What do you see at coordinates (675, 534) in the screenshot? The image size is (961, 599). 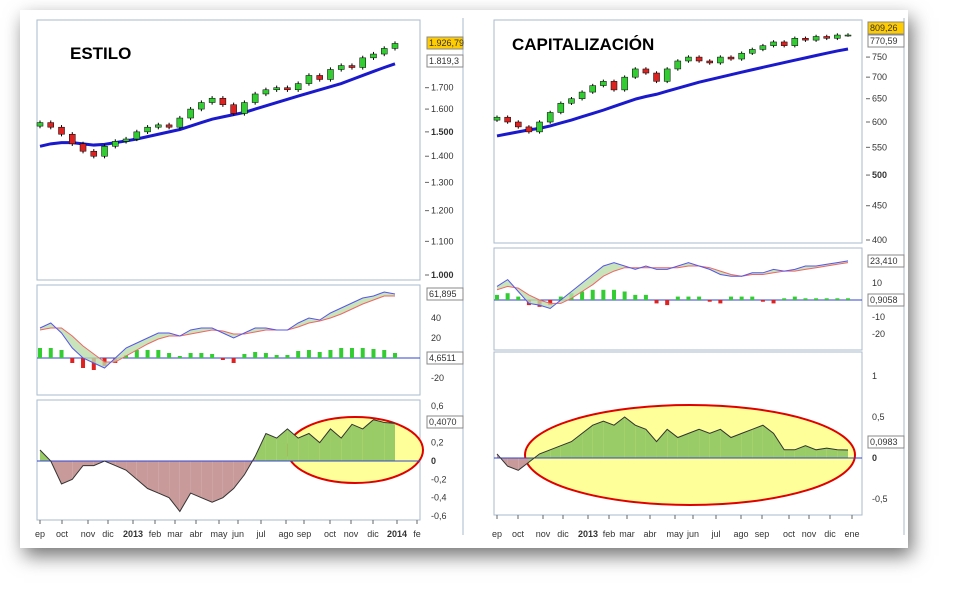 I see `x-tick-label: may` at bounding box center [675, 534].